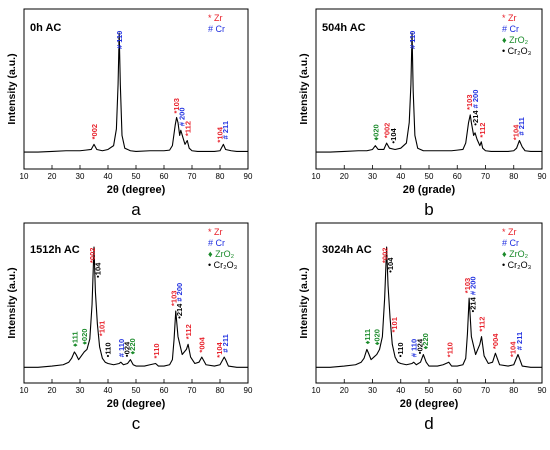 The height and width of the screenshot is (450, 550). I want to click on peak-label: ♦111, so click(367, 337).